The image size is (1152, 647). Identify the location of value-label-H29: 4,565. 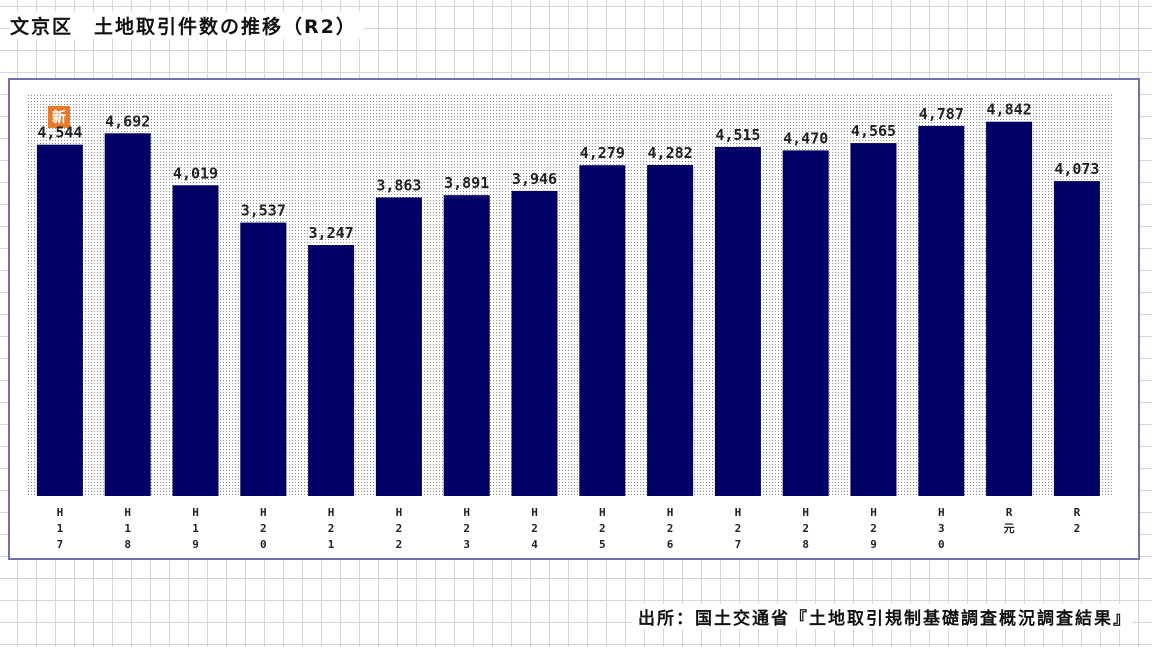
(873, 131).